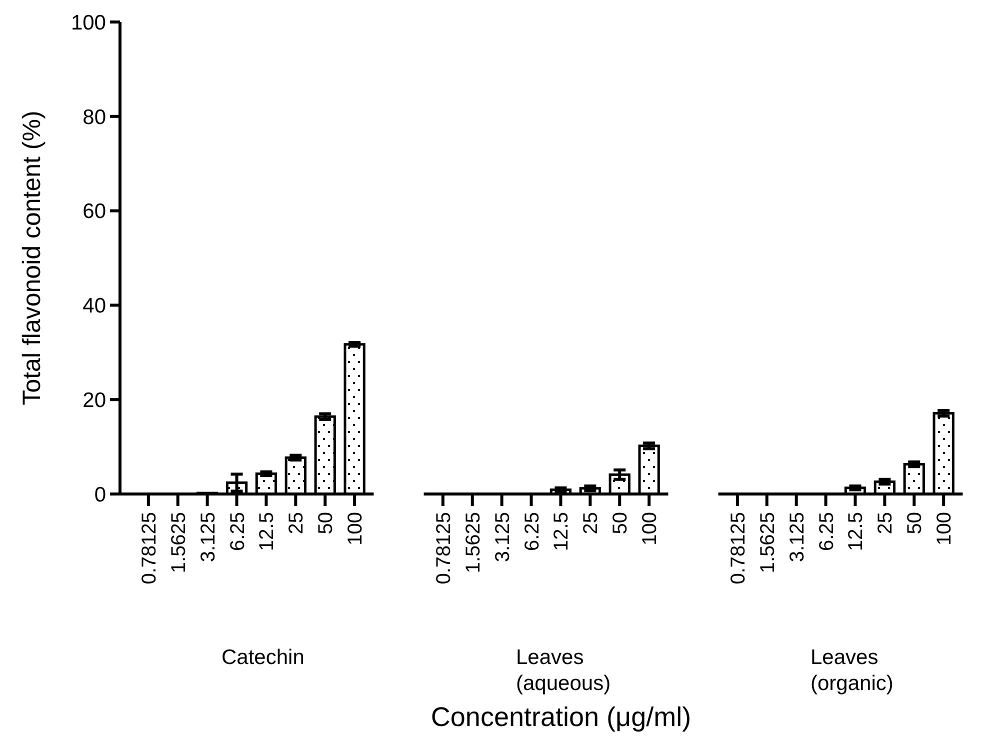 The image size is (982, 748). What do you see at coordinates (852, 670) in the screenshot?
I see `text: Leaves (organic)` at bounding box center [852, 670].